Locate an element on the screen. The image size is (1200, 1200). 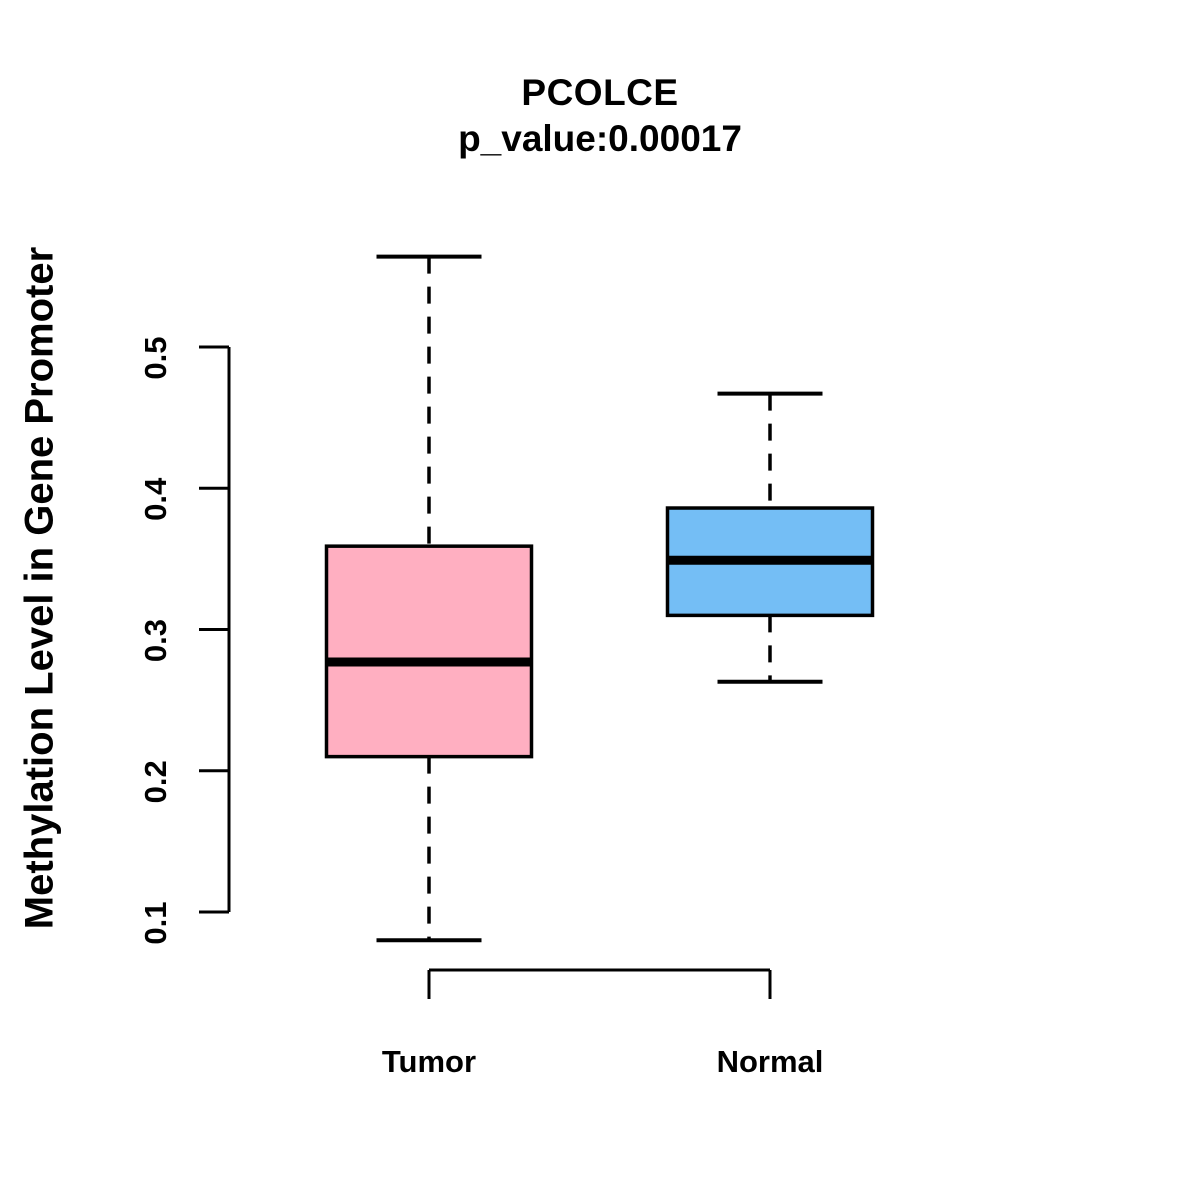
box-tumor is located at coordinates (429, 651).